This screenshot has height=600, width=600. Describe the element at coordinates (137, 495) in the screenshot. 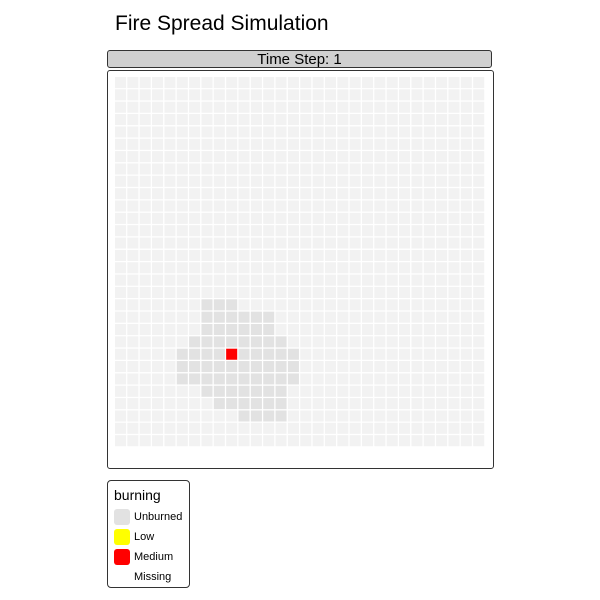

I see `legend-title: burning` at that location.